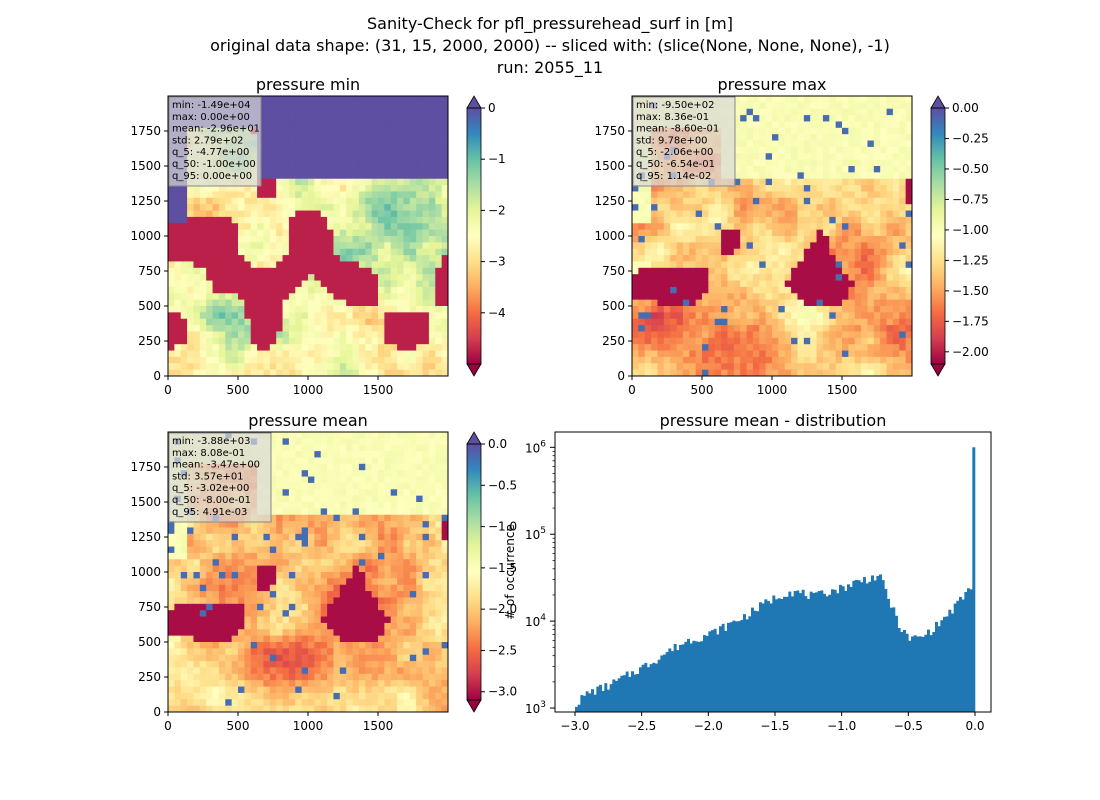 This screenshot has width=1100, height=800. Describe the element at coordinates (149, 306) in the screenshot. I see `y-tick-label: 500` at that location.